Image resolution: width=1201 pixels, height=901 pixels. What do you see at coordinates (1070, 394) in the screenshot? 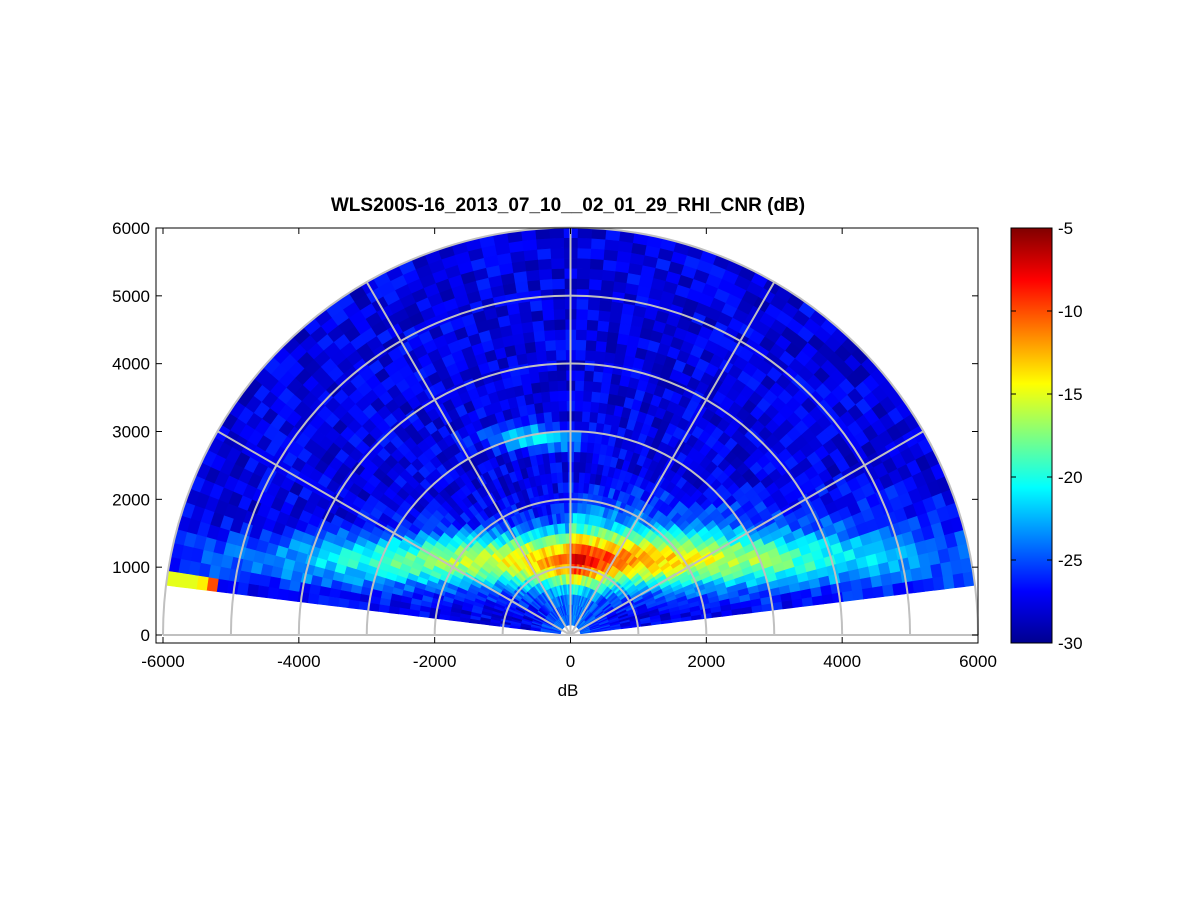
I see `colorbar-tick-label: -15` at bounding box center [1070, 394].